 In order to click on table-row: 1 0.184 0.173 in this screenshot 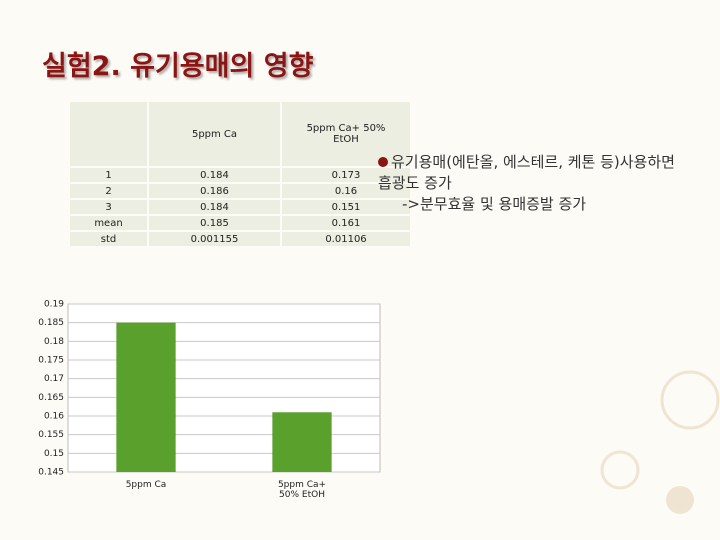, I will do `click(240, 175)`.